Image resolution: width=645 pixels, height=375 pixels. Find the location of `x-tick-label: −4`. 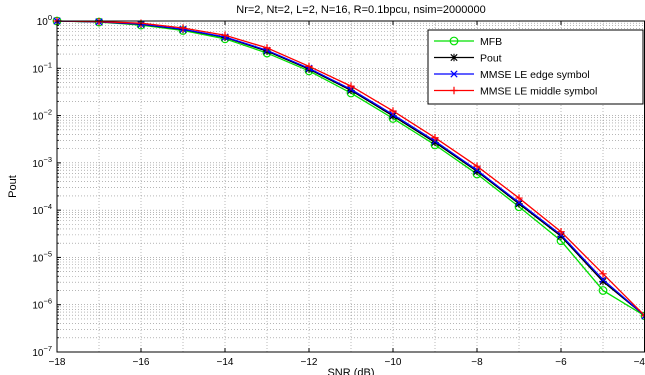

x-tick-label: −4 is located at coordinates (639, 362).